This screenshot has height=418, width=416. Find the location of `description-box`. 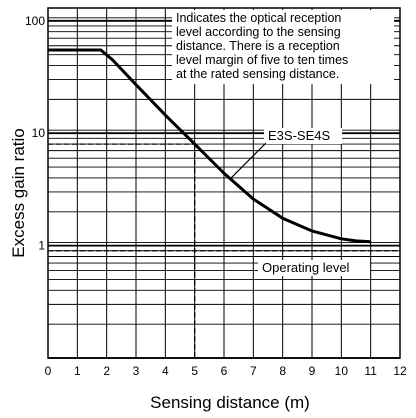

description-box is located at coordinates (283, 47).